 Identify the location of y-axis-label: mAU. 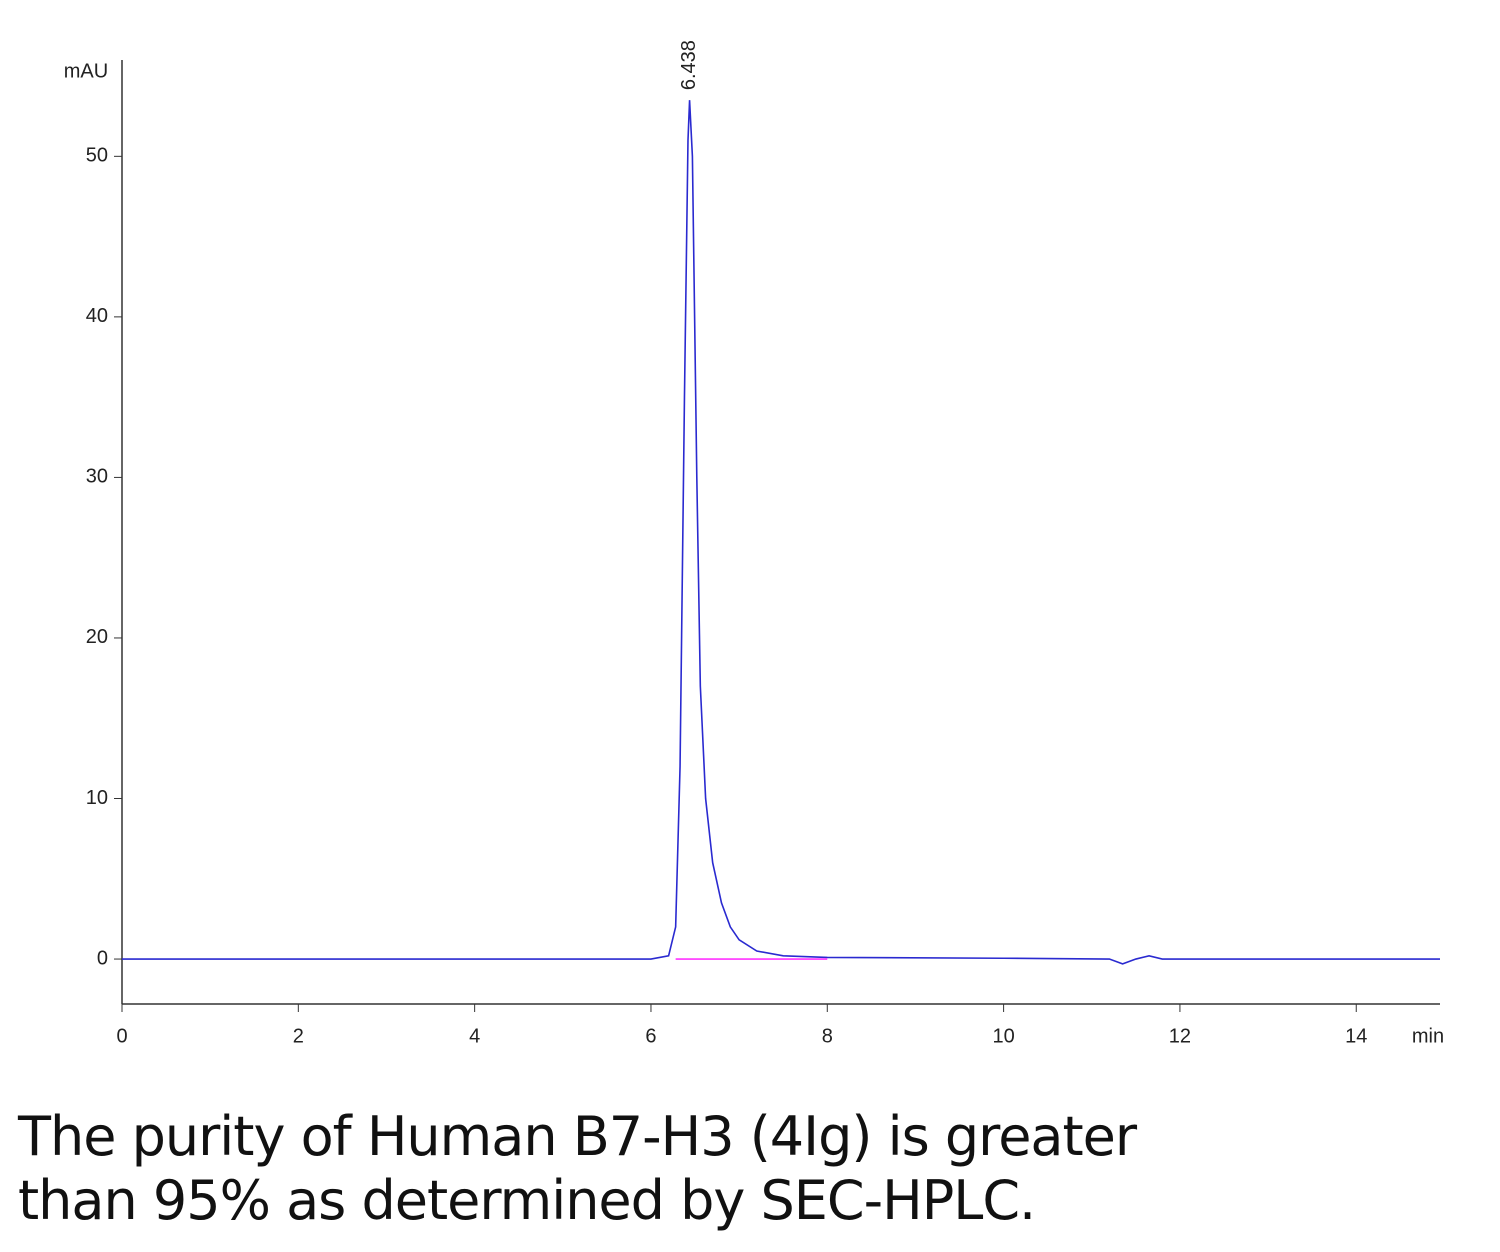
(86, 71).